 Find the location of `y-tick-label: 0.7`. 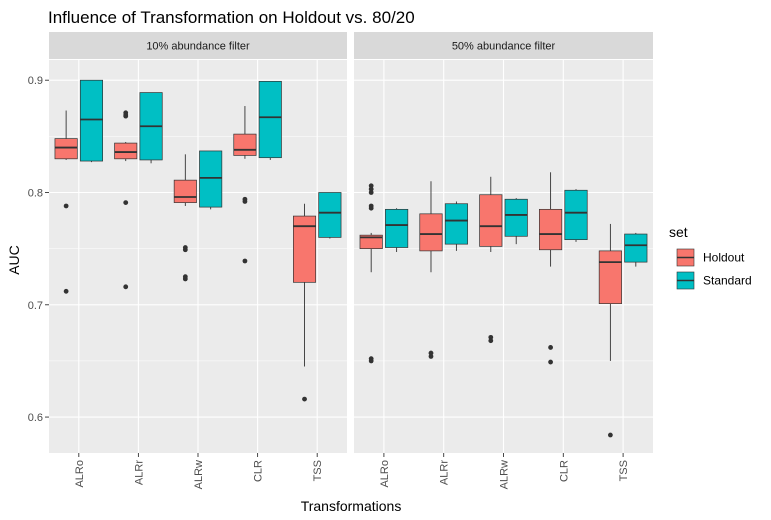

y-tick-label: 0.7 is located at coordinates (35, 306).